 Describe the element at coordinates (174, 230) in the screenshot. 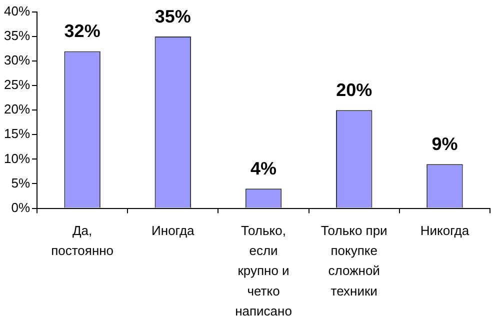

I see `x-tick-label: Иногда` at that location.